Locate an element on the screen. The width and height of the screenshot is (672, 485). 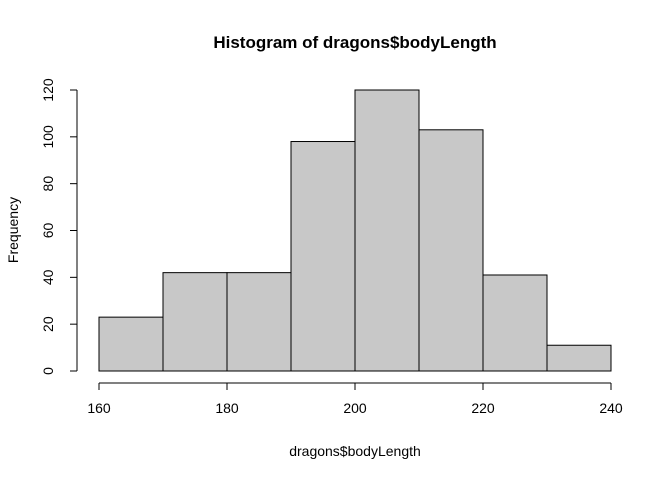
x-axis: 160 180 200 220 240 is located at coordinates (355, 399).